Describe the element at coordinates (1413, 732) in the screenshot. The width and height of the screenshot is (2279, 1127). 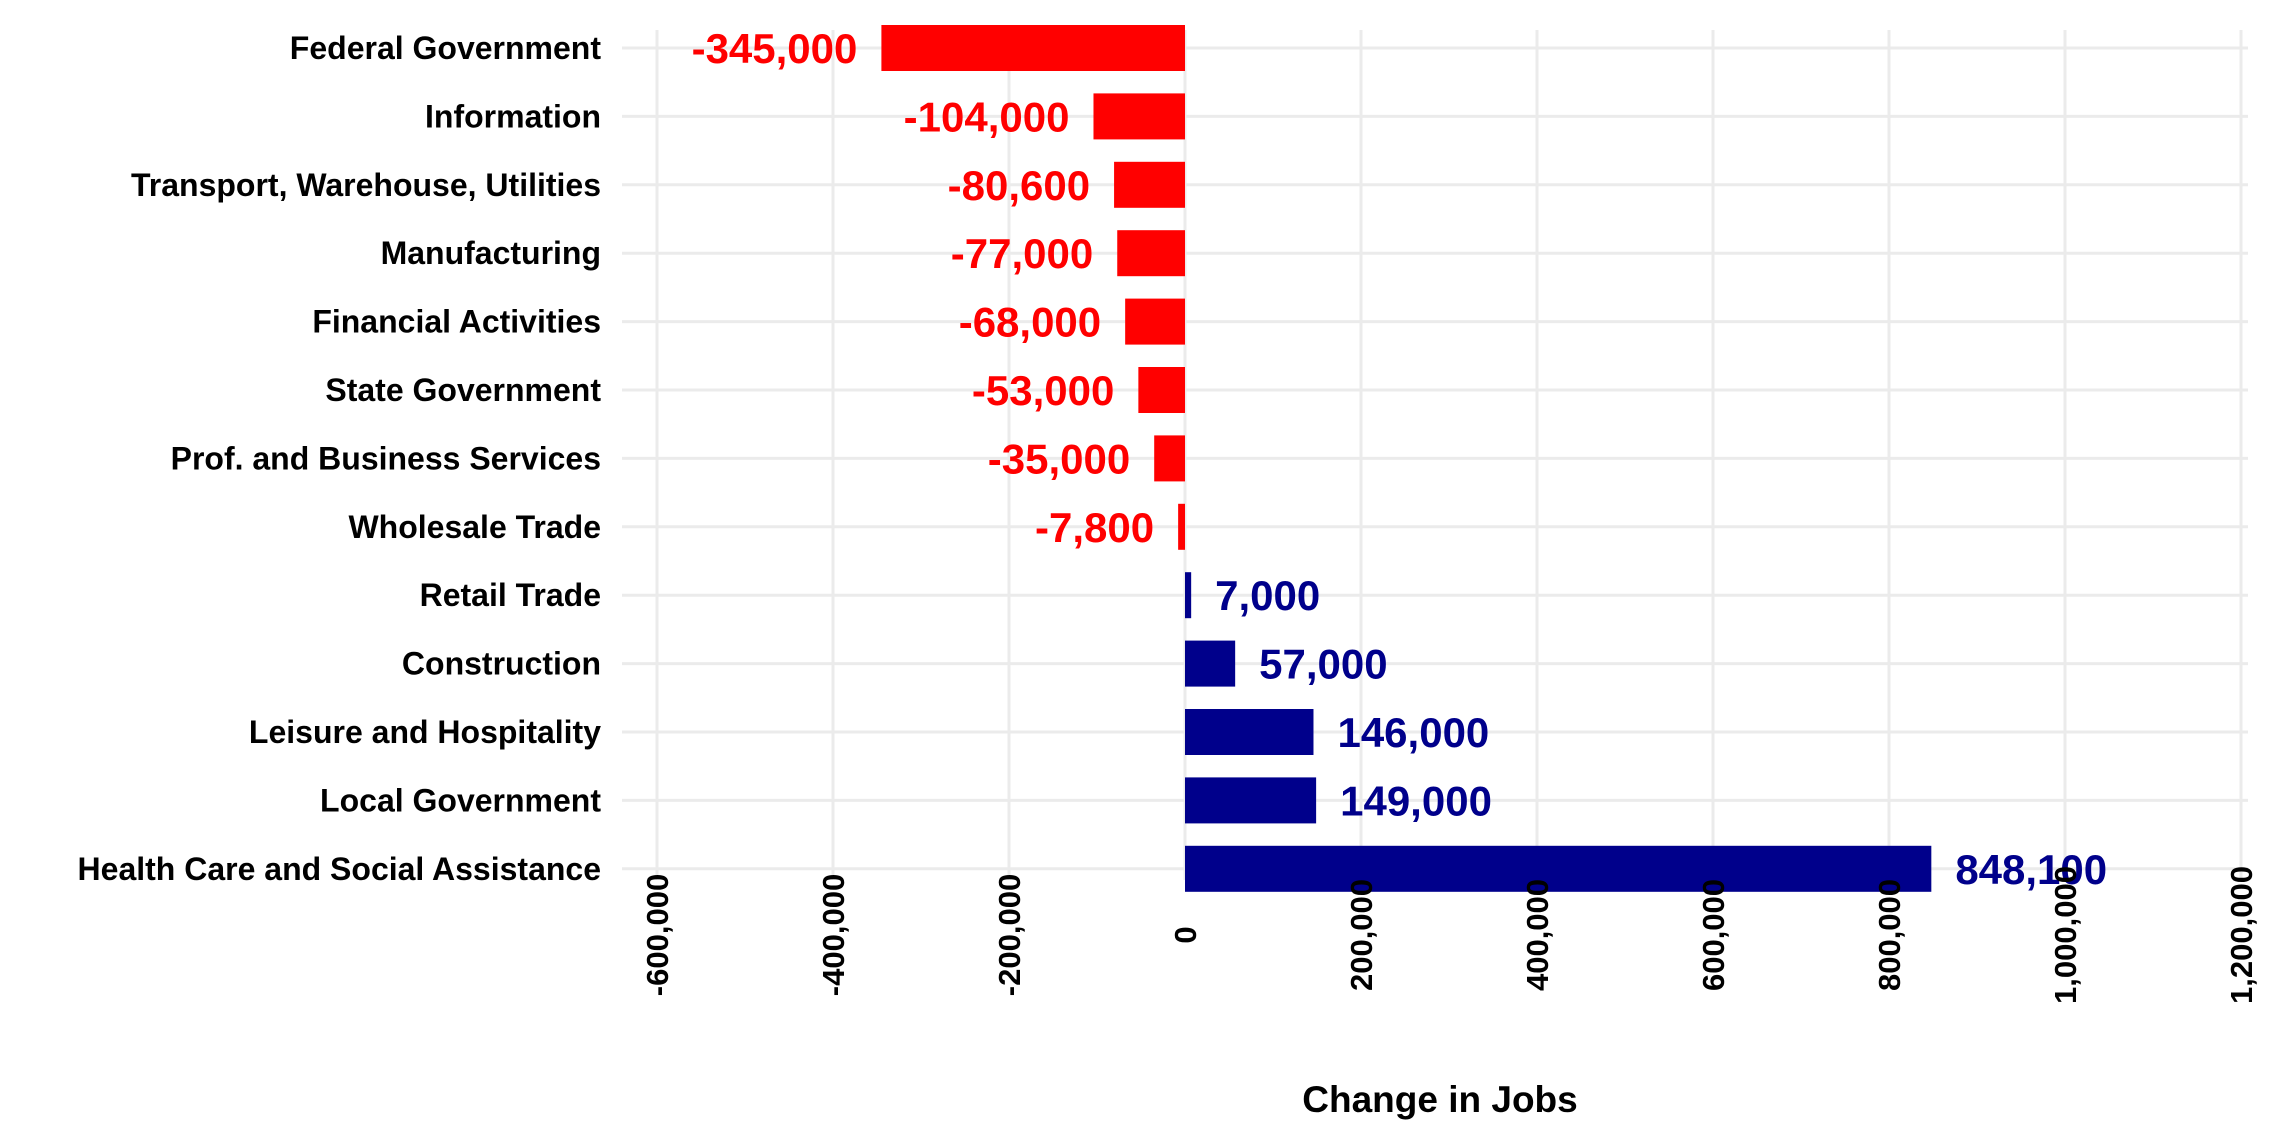
I see `value-label: 146,000` at that location.